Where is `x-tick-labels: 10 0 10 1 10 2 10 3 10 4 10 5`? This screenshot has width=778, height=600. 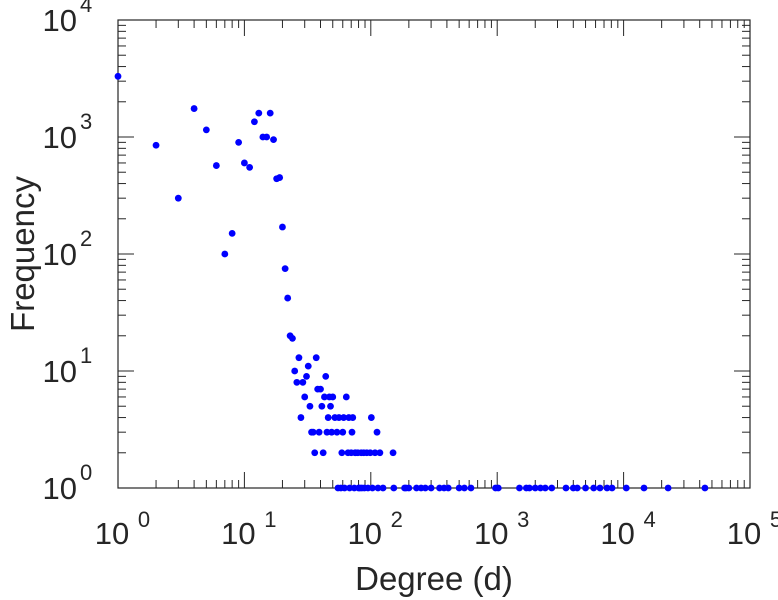
x-tick-labels: 10 0 10 1 10 2 10 3 10 4 10 5 is located at coordinates (436, 529).